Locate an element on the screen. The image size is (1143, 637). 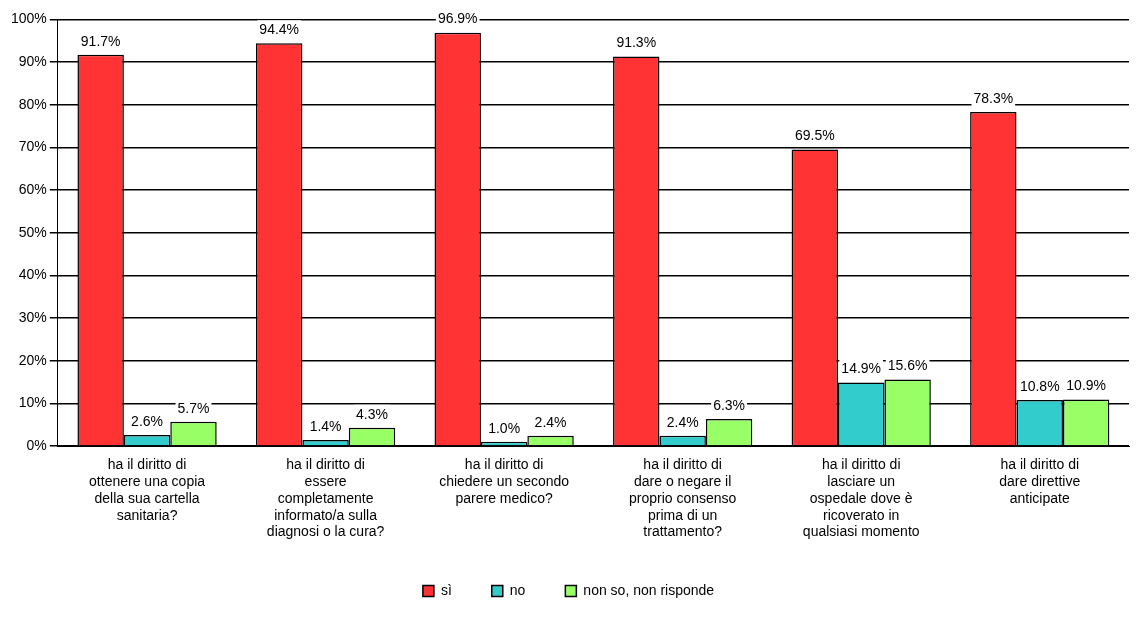
y-tick-label: 70% is located at coordinates (32, 146).